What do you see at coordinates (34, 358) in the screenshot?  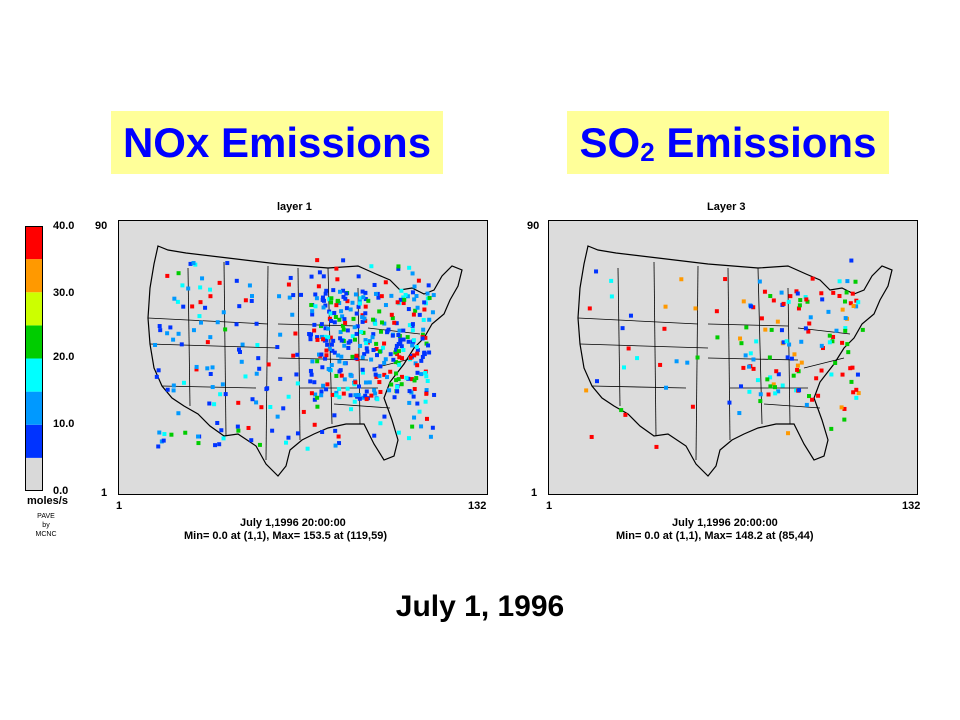 I see `colorbar-frame` at bounding box center [34, 358].